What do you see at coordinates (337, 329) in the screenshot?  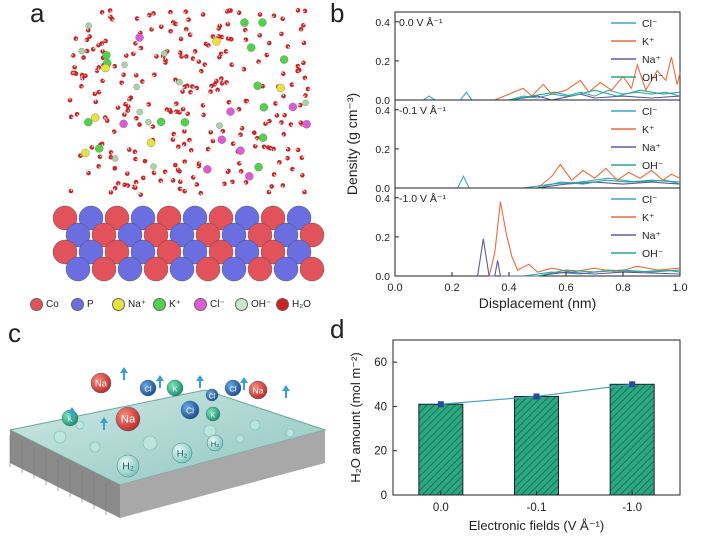 I see `panel-label-d: d` at bounding box center [337, 329].